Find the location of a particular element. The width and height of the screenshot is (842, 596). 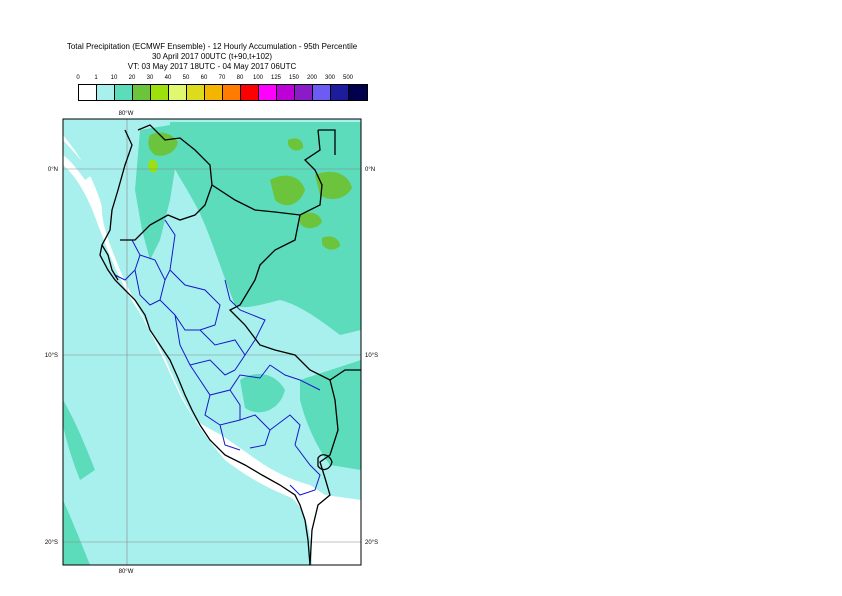

lat-label-left-20s: 20°S is located at coordinates (51, 543).